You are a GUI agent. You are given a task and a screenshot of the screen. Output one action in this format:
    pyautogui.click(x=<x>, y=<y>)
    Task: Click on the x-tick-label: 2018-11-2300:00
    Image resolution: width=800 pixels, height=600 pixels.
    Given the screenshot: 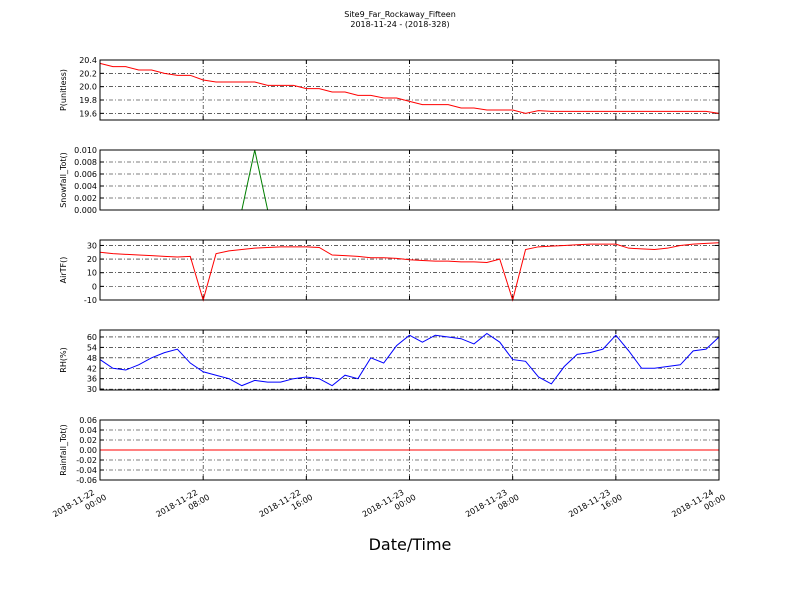 What is the action you would take?
    pyautogui.click(x=389, y=506)
    